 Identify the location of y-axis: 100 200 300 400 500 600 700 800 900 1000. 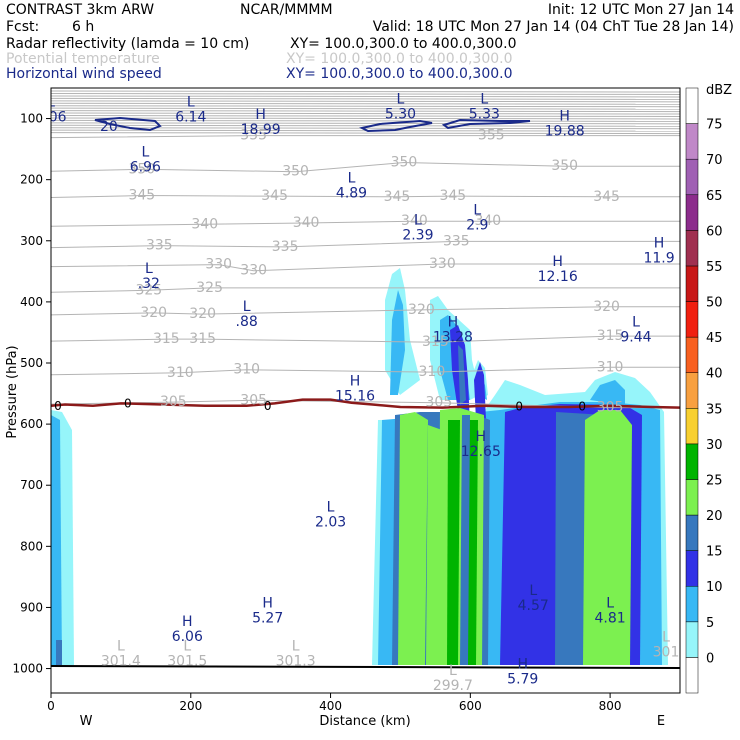
(31, 394).